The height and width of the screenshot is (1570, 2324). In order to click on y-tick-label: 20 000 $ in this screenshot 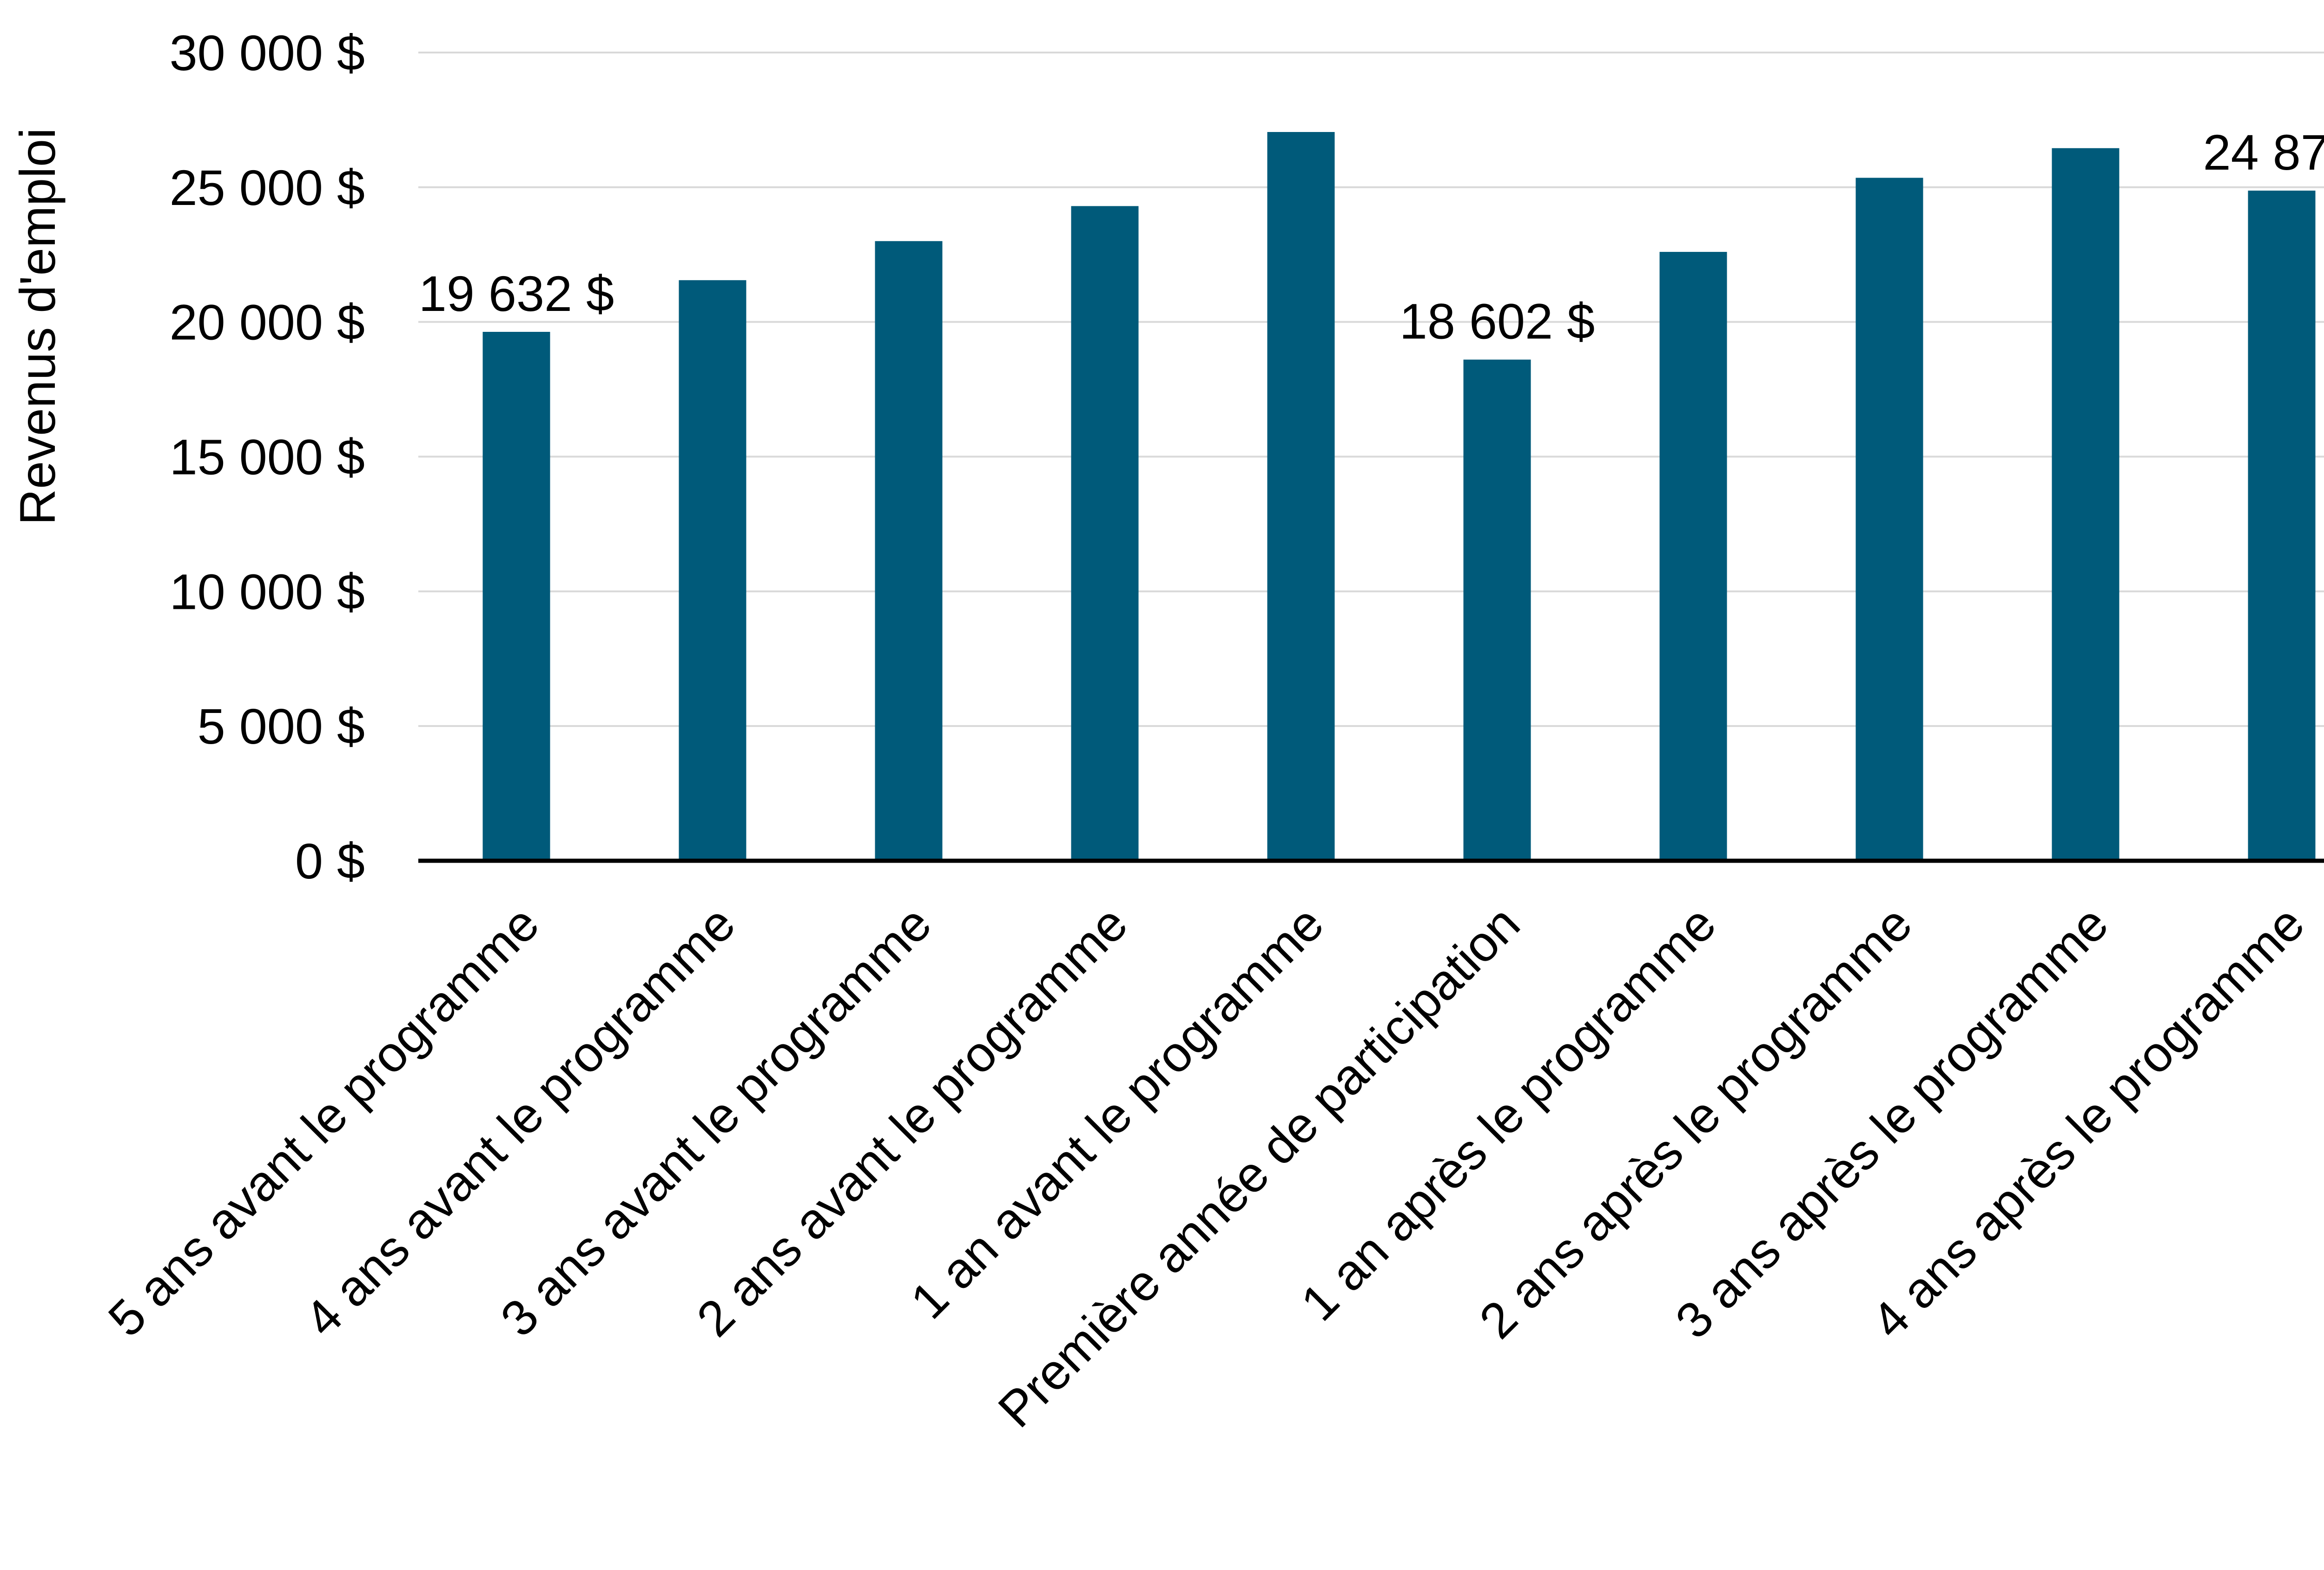, I will do `click(267, 322)`.